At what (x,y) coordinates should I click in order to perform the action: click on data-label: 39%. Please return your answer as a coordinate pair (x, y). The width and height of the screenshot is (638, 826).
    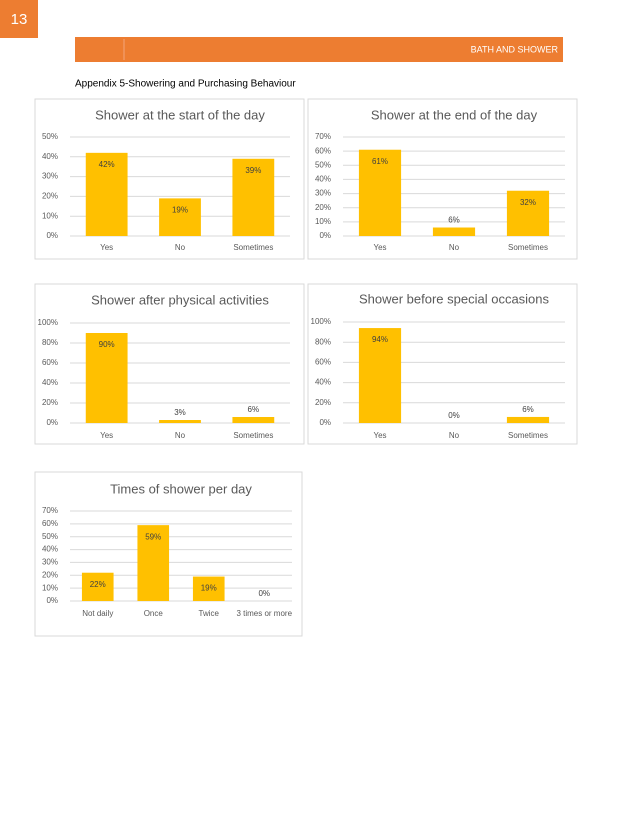
    Looking at the image, I should click on (253, 170).